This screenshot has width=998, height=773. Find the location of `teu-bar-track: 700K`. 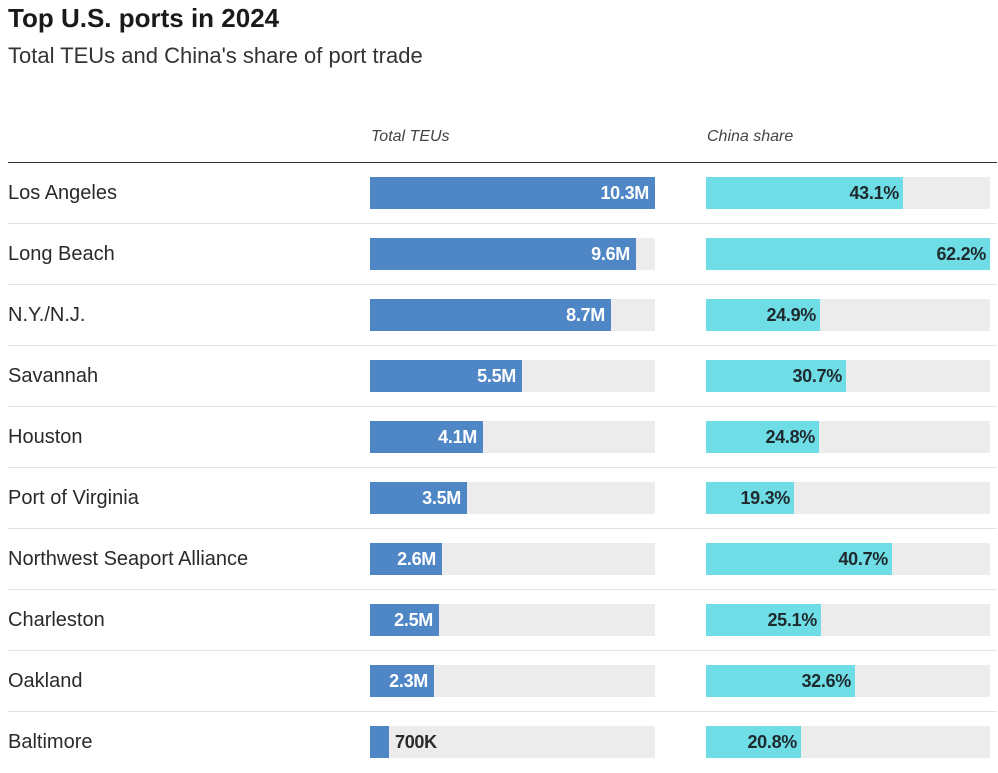

teu-bar-track: 700K is located at coordinates (512, 742).